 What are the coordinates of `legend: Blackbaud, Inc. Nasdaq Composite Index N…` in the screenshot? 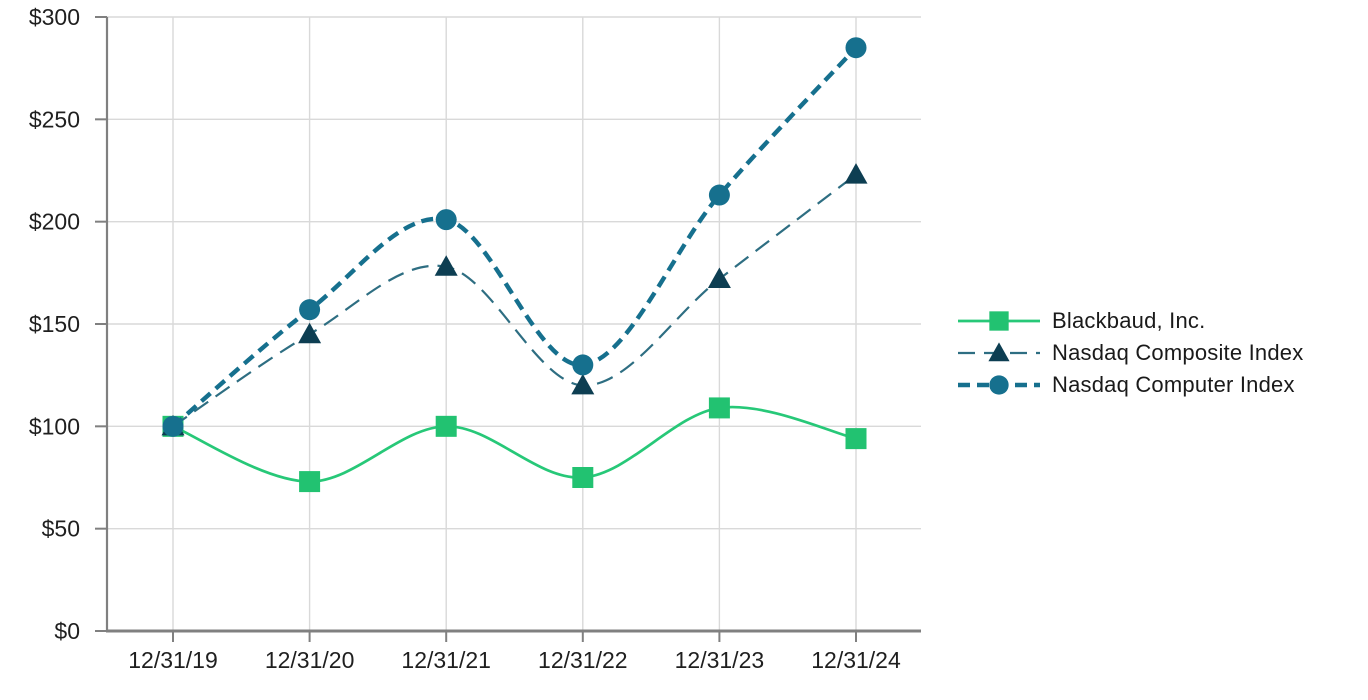 It's located at (1129, 352).